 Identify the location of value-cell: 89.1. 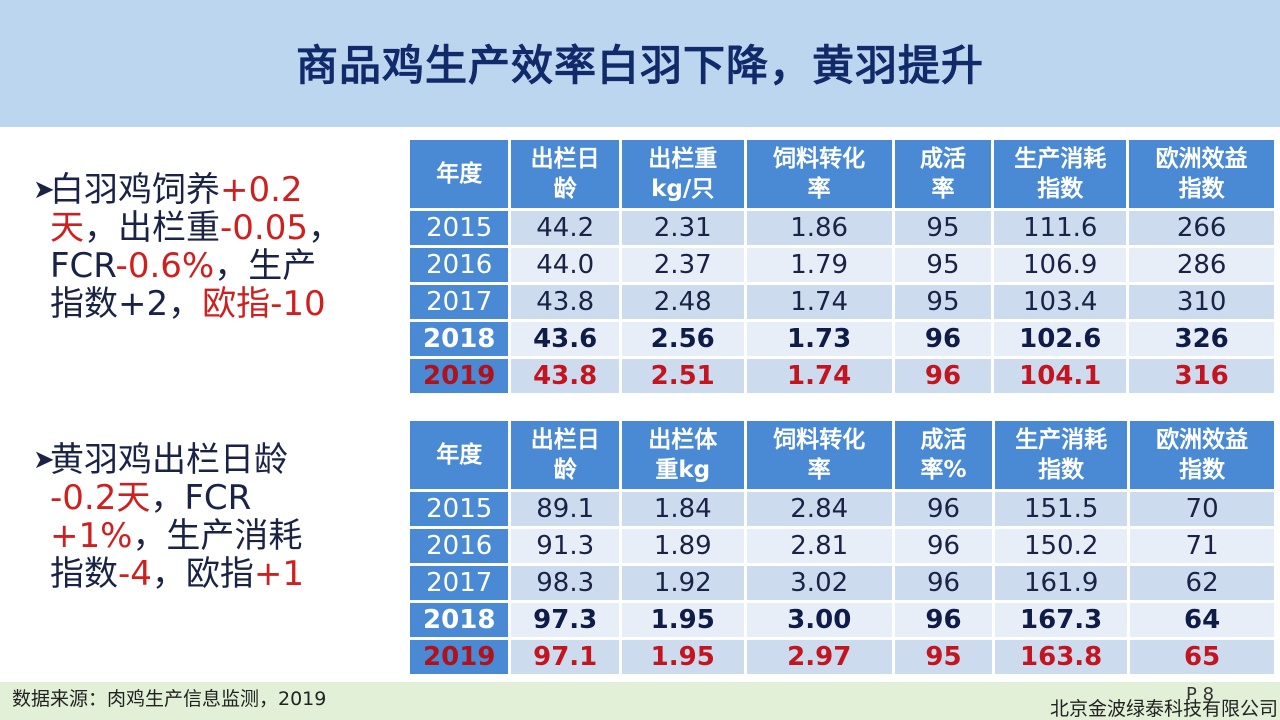
(565, 509).